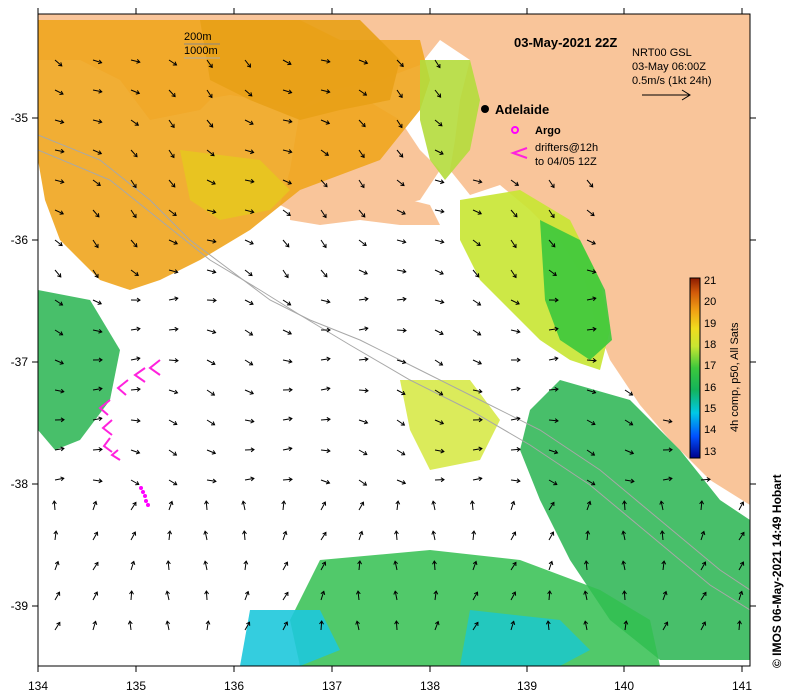  What do you see at coordinates (710, 430) in the screenshot?
I see `colorbar-tick: 14` at bounding box center [710, 430].